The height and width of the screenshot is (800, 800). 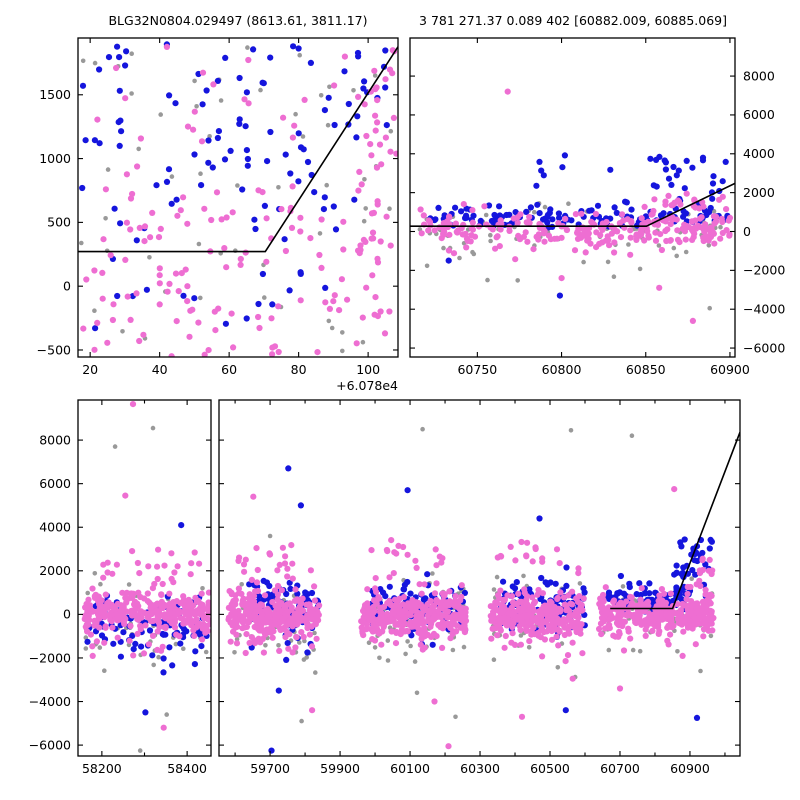 What do you see at coordinates (550, 768) in the screenshot?
I see `x-tick-label: 60500` at bounding box center [550, 768].